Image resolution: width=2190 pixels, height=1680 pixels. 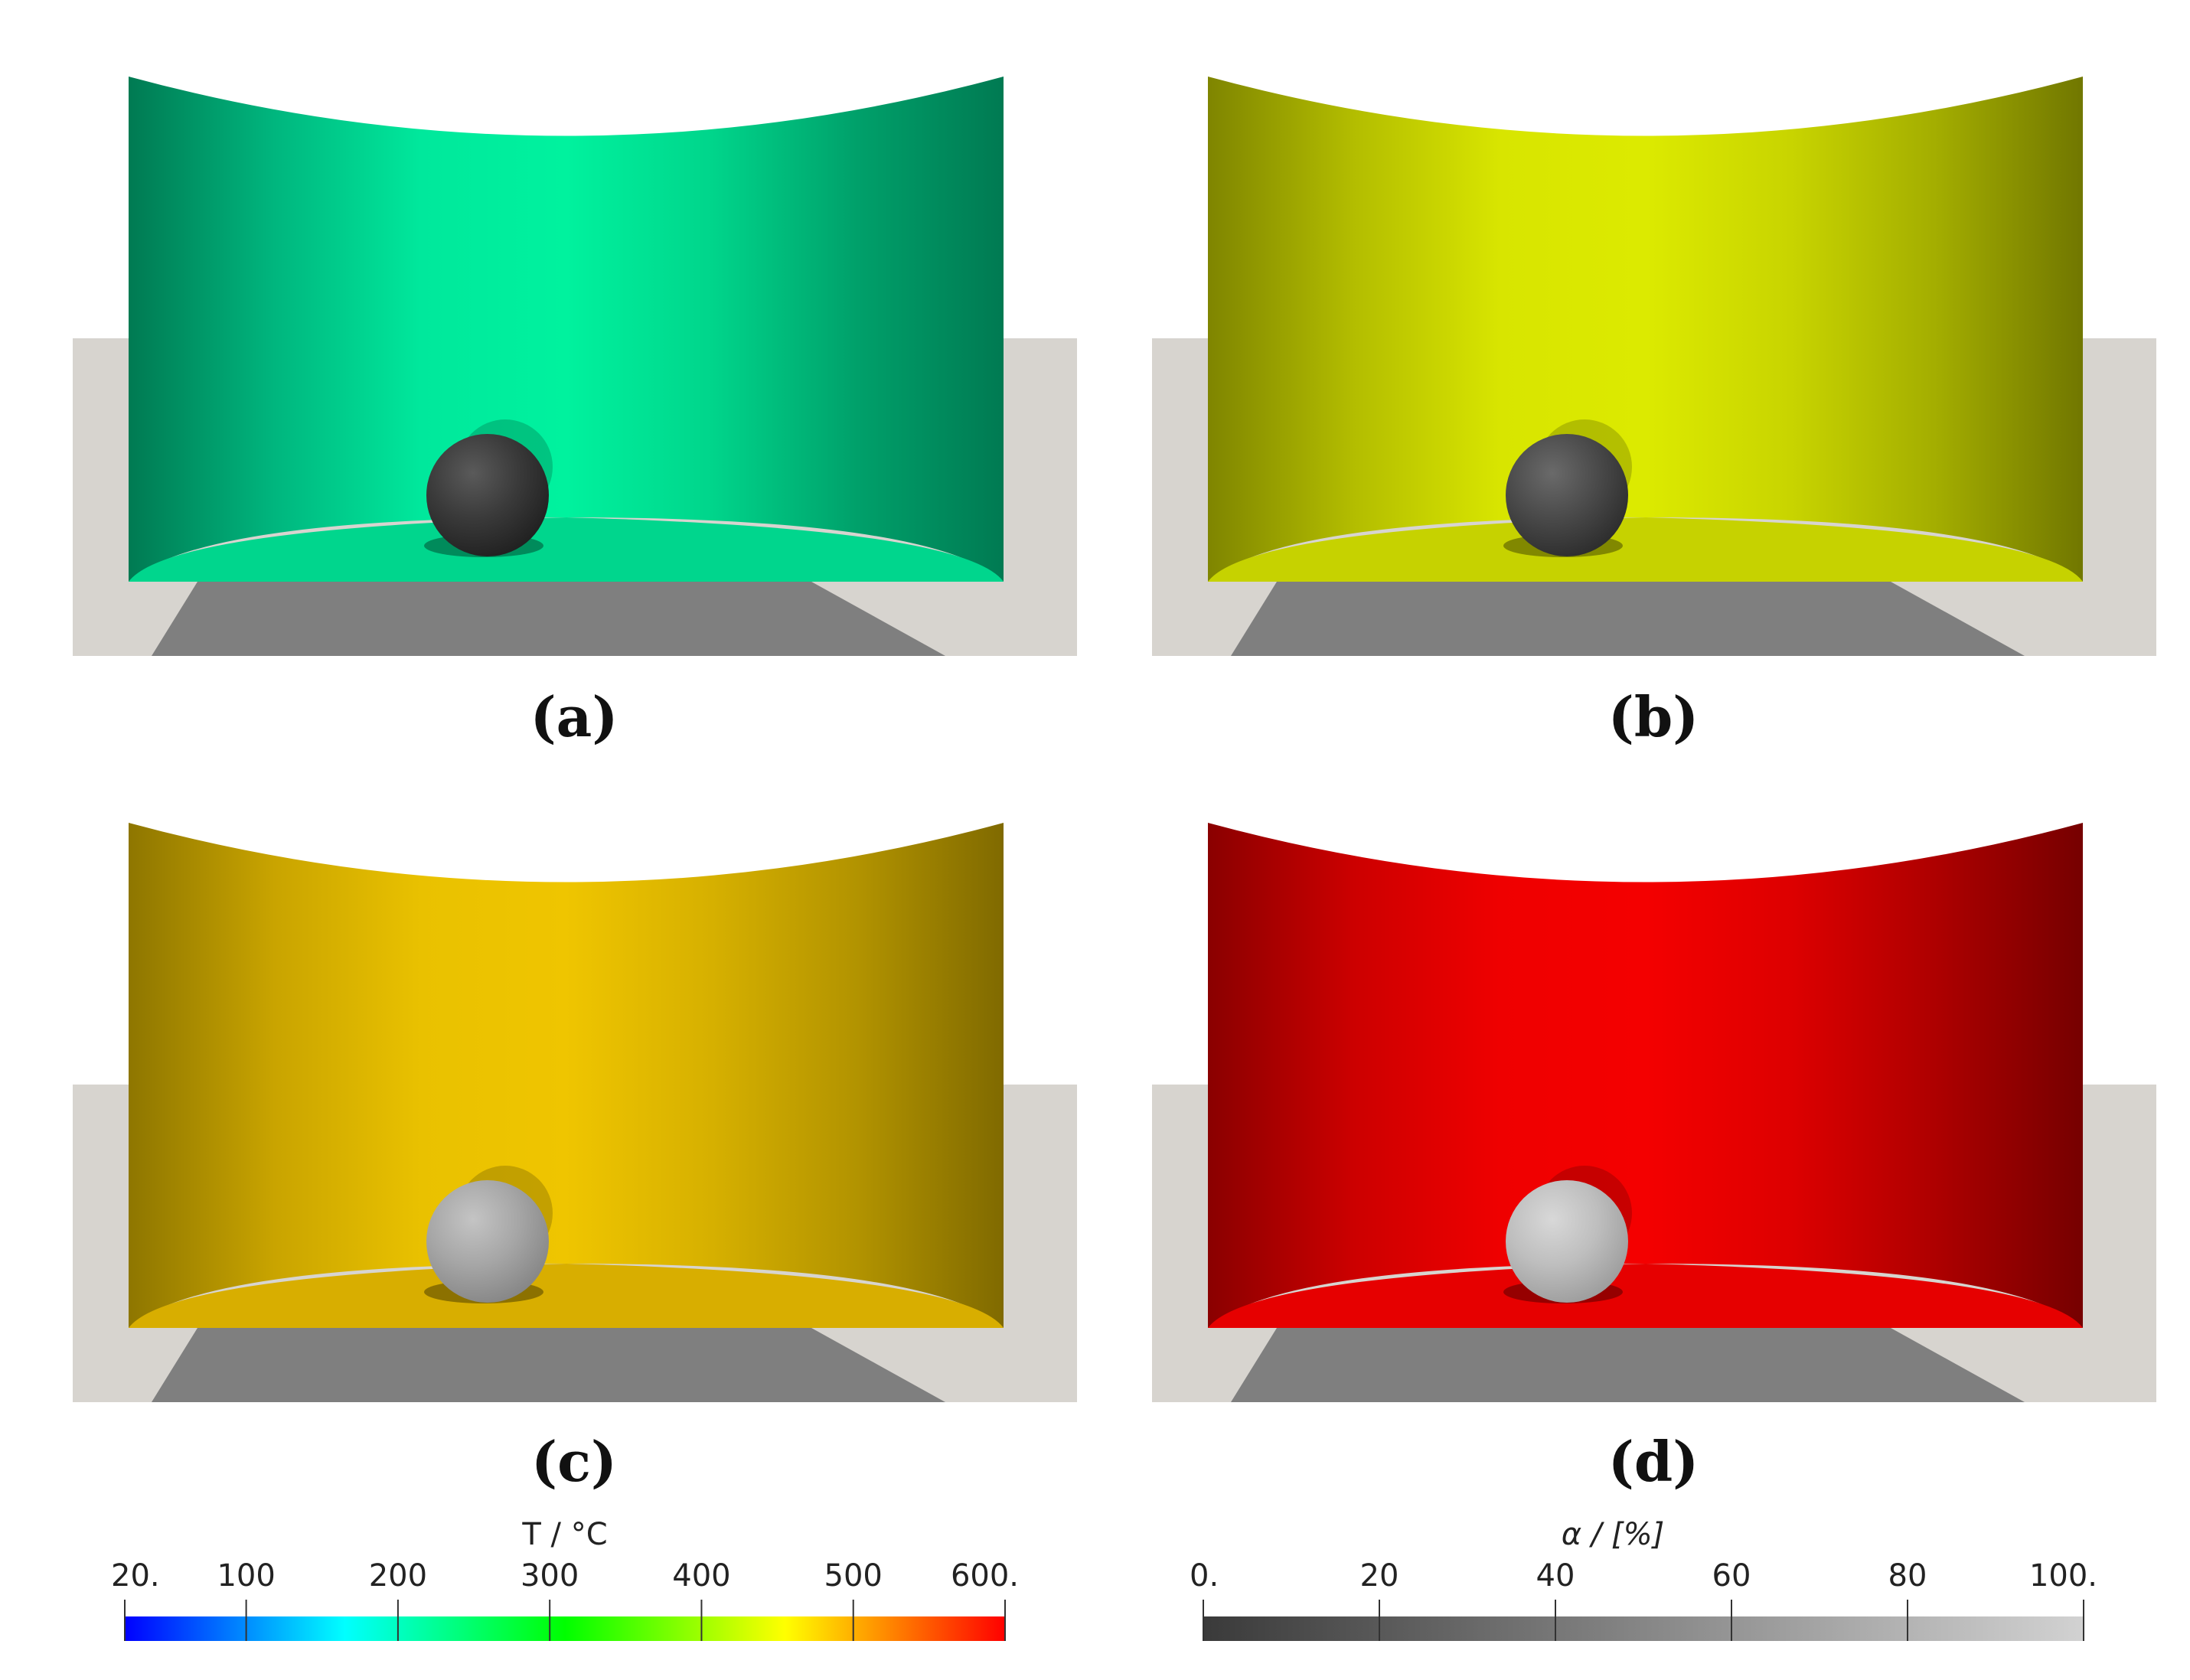 What do you see at coordinates (701, 1576) in the screenshot?
I see `colorbar-tick-label: 400` at bounding box center [701, 1576].